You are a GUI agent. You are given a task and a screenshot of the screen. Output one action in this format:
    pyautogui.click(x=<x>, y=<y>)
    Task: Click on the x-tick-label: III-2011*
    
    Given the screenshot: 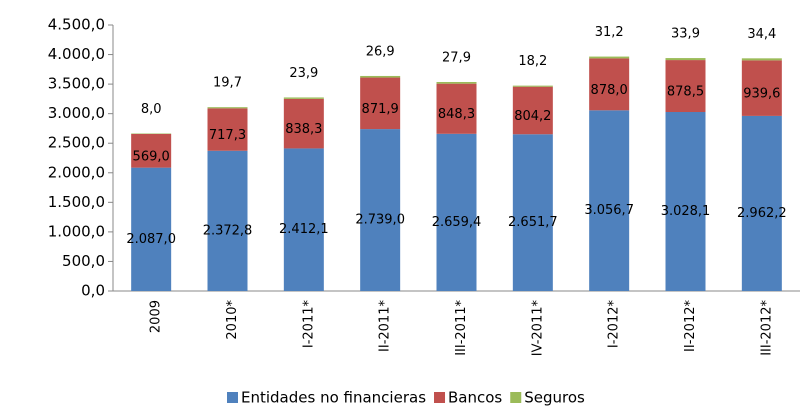 What is the action you would take?
    pyautogui.click(x=461, y=328)
    